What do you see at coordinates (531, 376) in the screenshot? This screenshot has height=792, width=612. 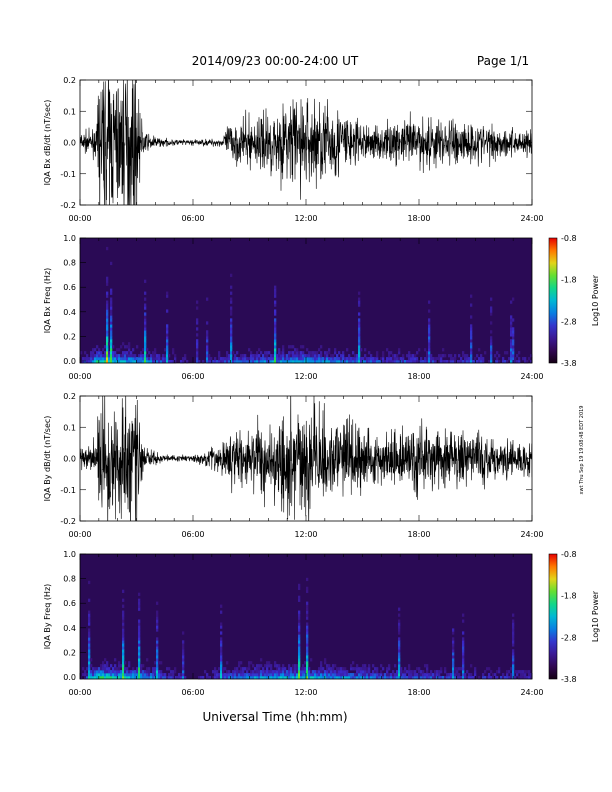 I see `x-tick-label: 24:00` at bounding box center [531, 376].